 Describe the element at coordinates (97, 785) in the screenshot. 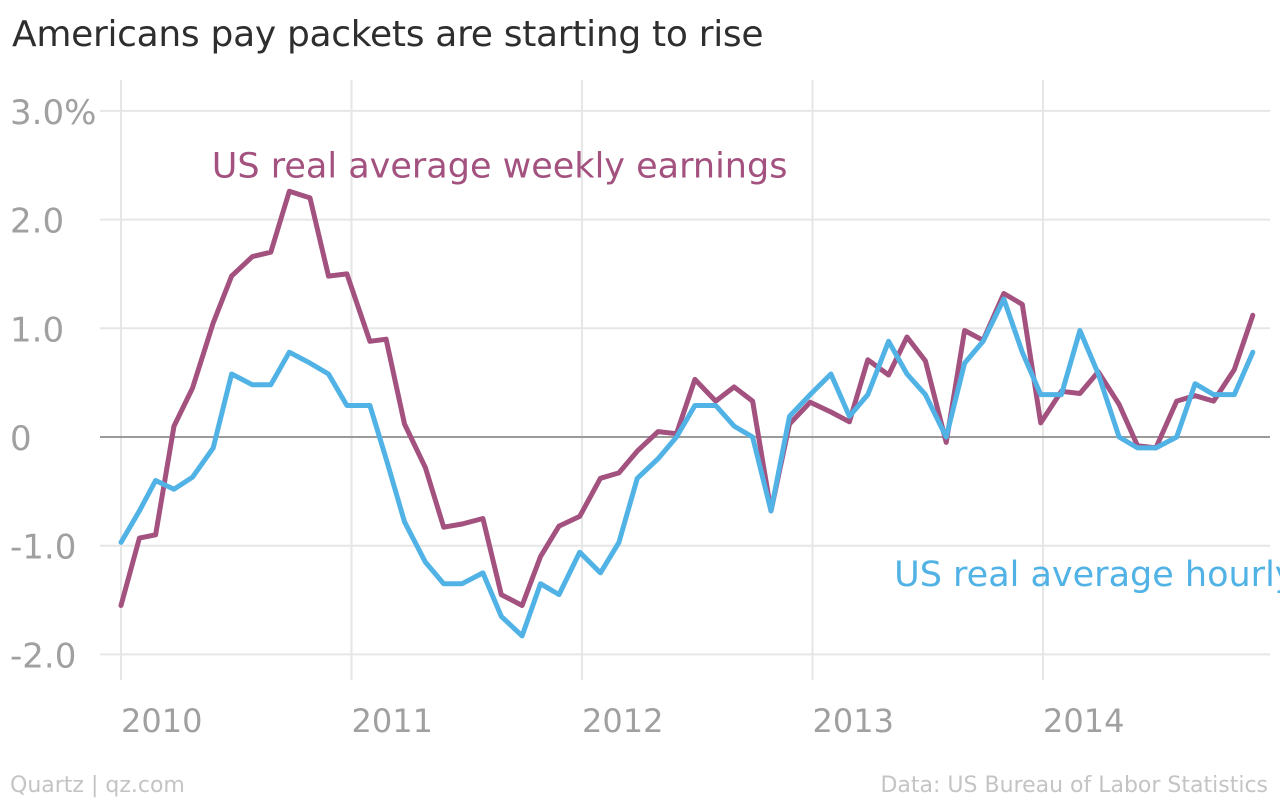

I see `credit-line: Quartz | qz.com` at that location.